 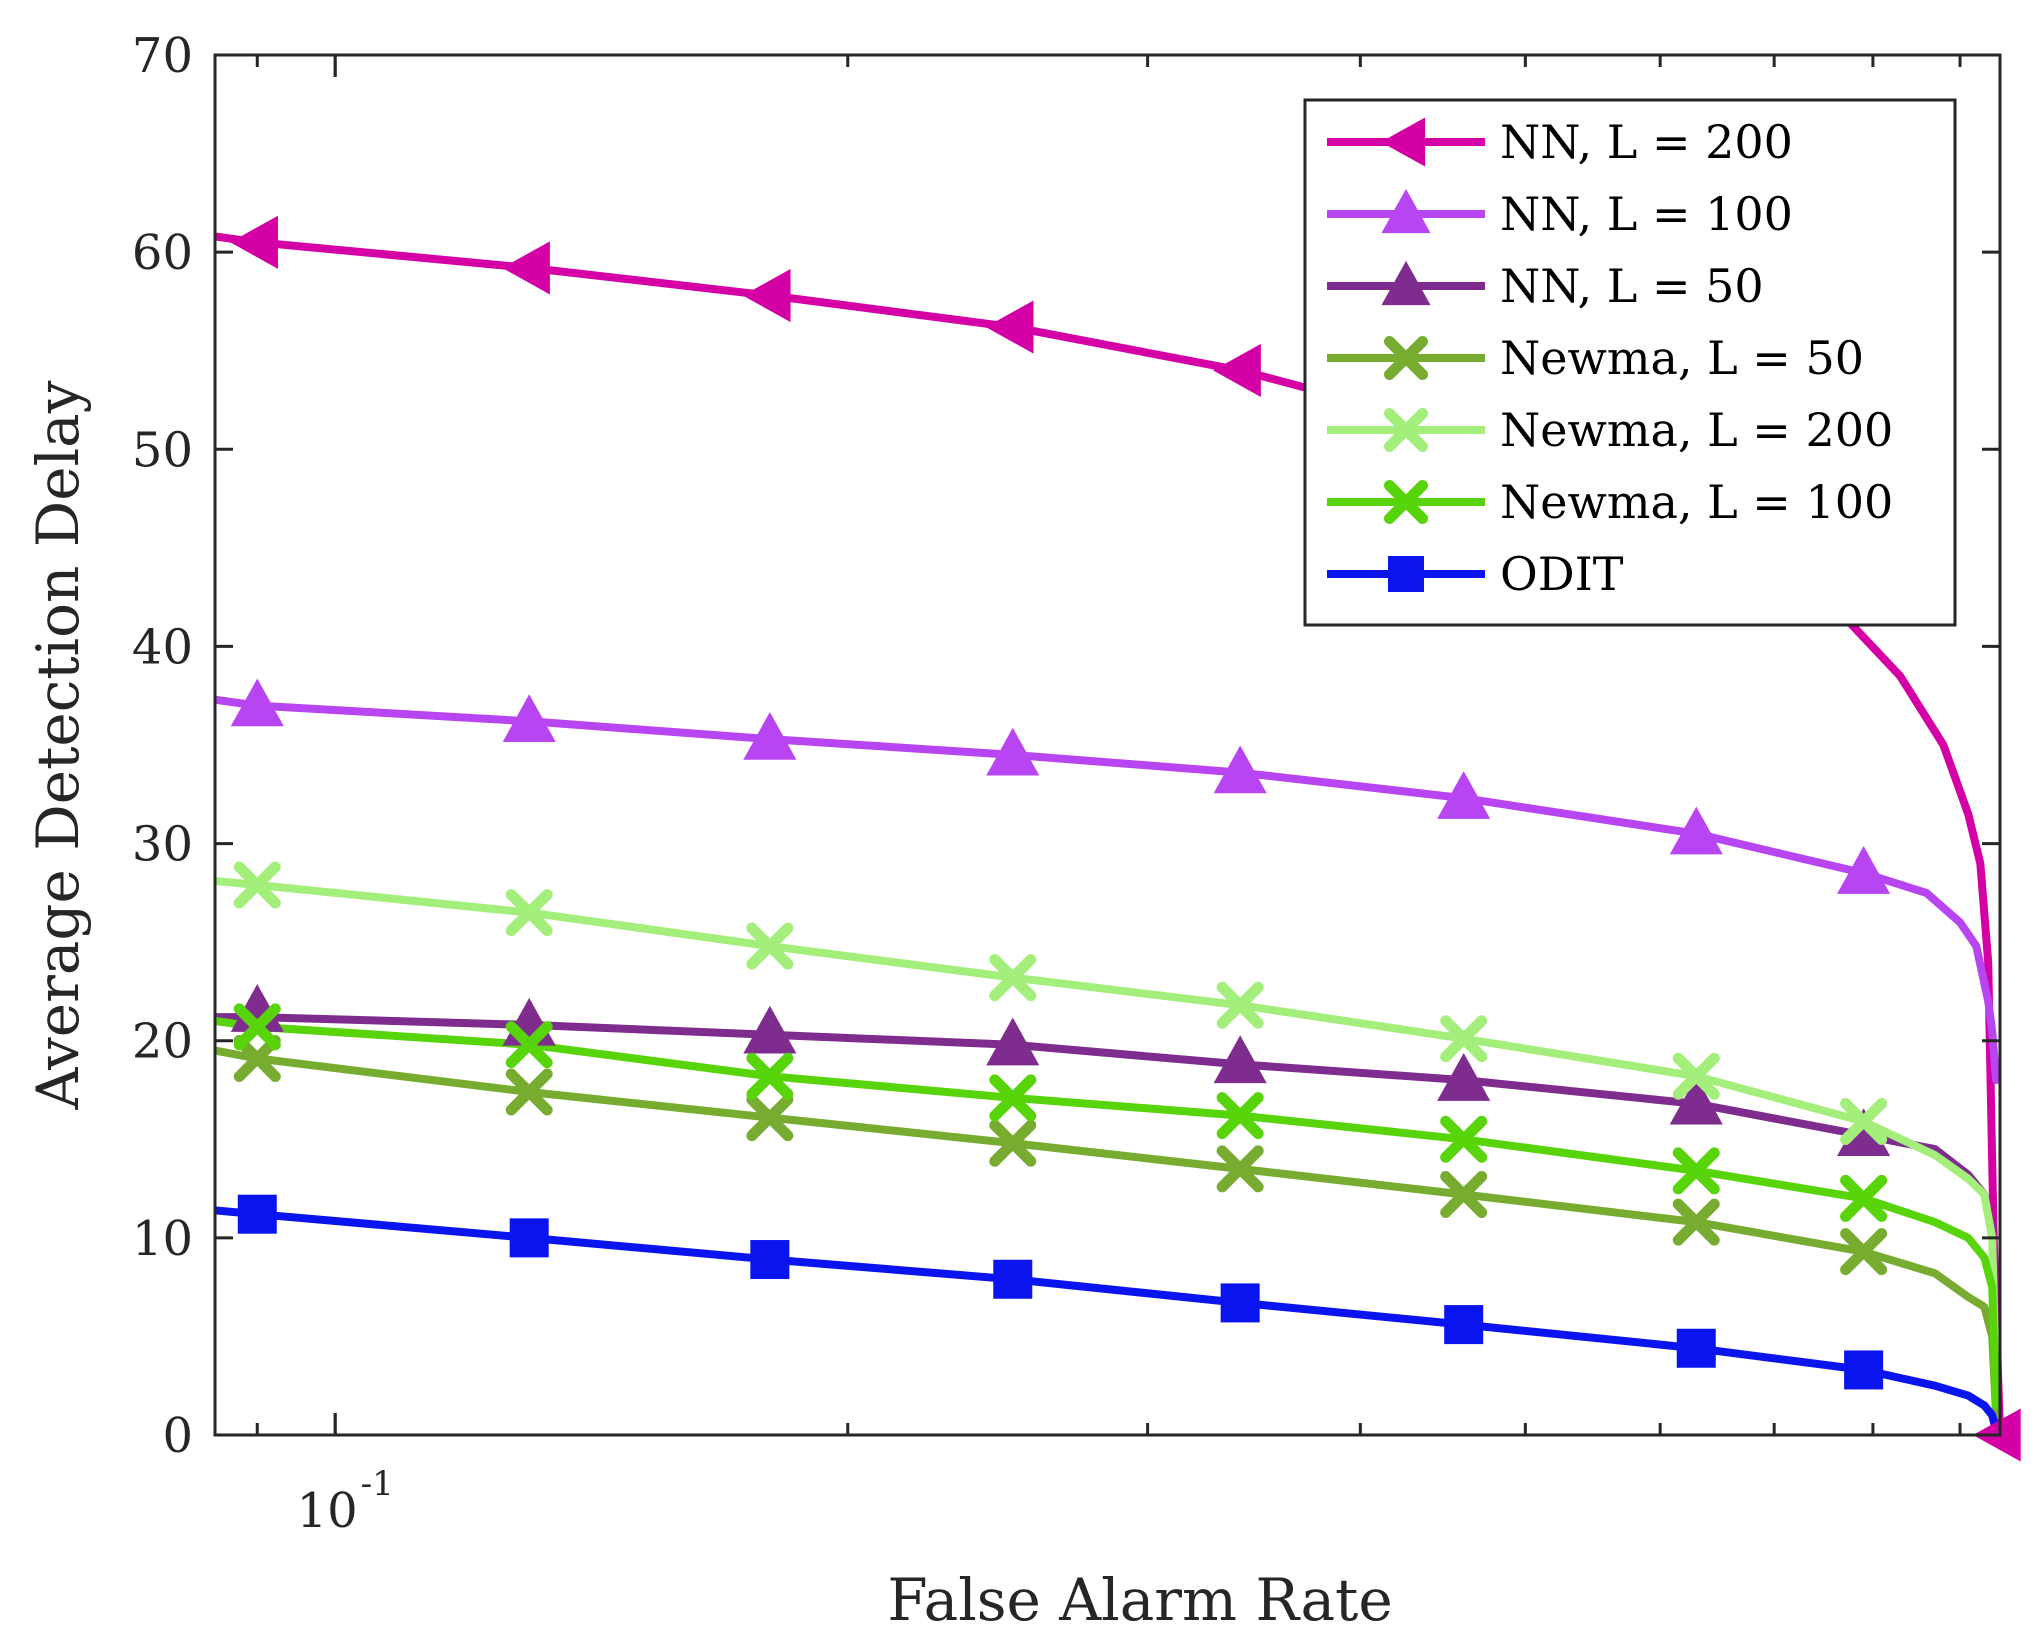 What do you see at coordinates (1562, 574) in the screenshot?
I see `legend-label: ODIT` at bounding box center [1562, 574].